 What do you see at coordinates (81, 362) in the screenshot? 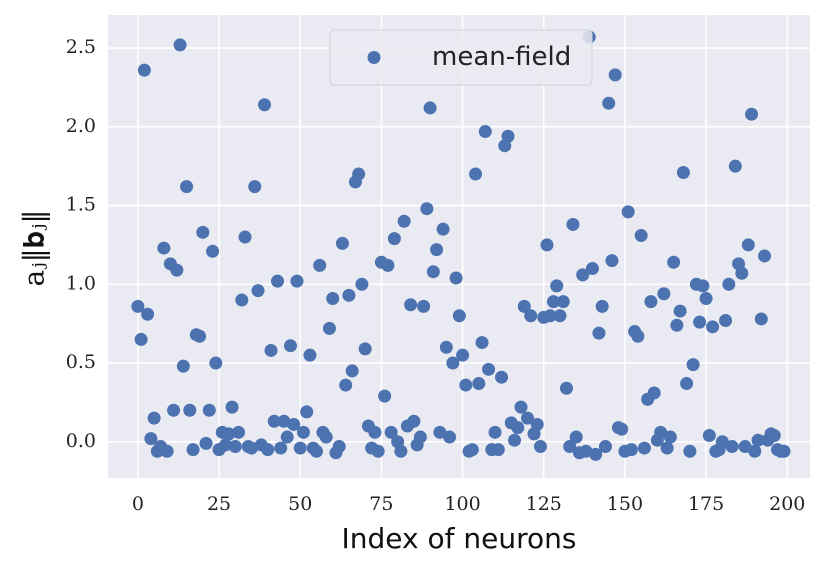
I see `y-tick-label: 0.5` at bounding box center [81, 362].